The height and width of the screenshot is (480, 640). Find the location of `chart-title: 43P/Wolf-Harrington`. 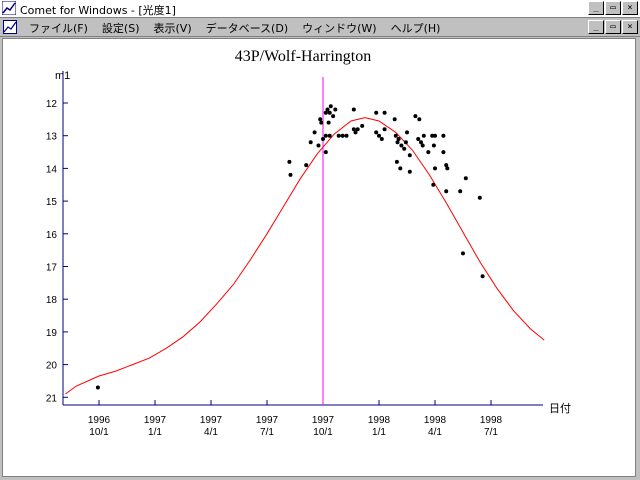

chart-title: 43P/Wolf-Harrington is located at coordinates (303, 56).